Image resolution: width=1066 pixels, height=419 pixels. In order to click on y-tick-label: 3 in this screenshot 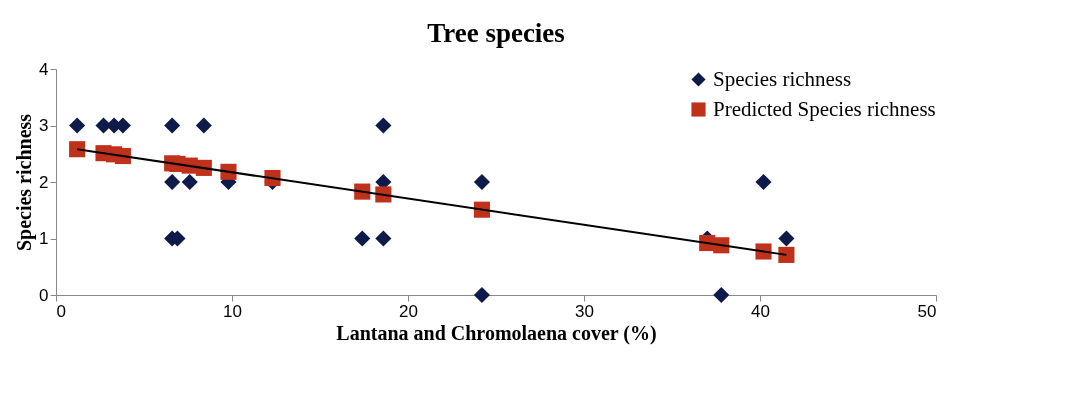, I will do `click(44, 125)`.